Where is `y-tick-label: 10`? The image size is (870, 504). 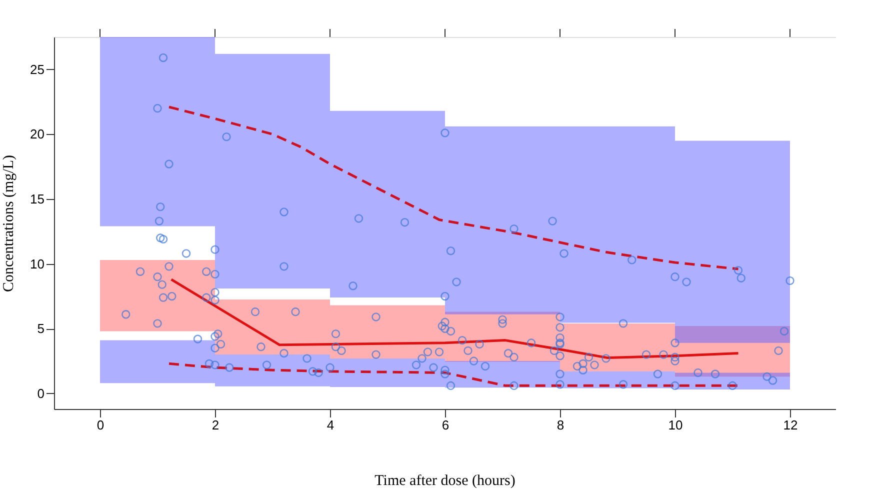 y-tick-label: 10 is located at coordinates (37, 264).